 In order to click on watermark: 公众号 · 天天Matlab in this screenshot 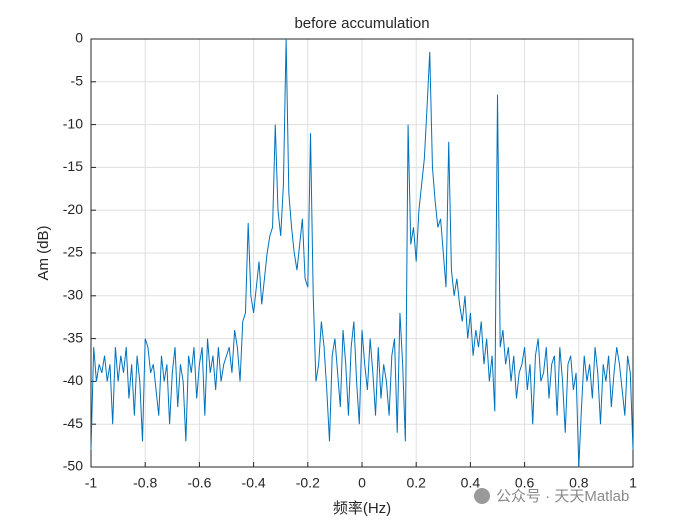, I will do `click(551, 496)`.